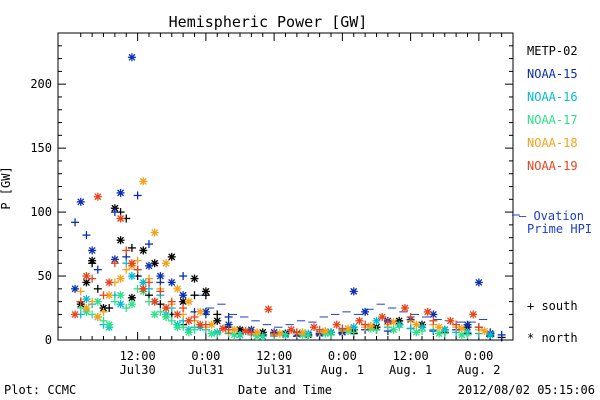  I want to click on x-tick-date: Aug. 1, so click(410, 370).